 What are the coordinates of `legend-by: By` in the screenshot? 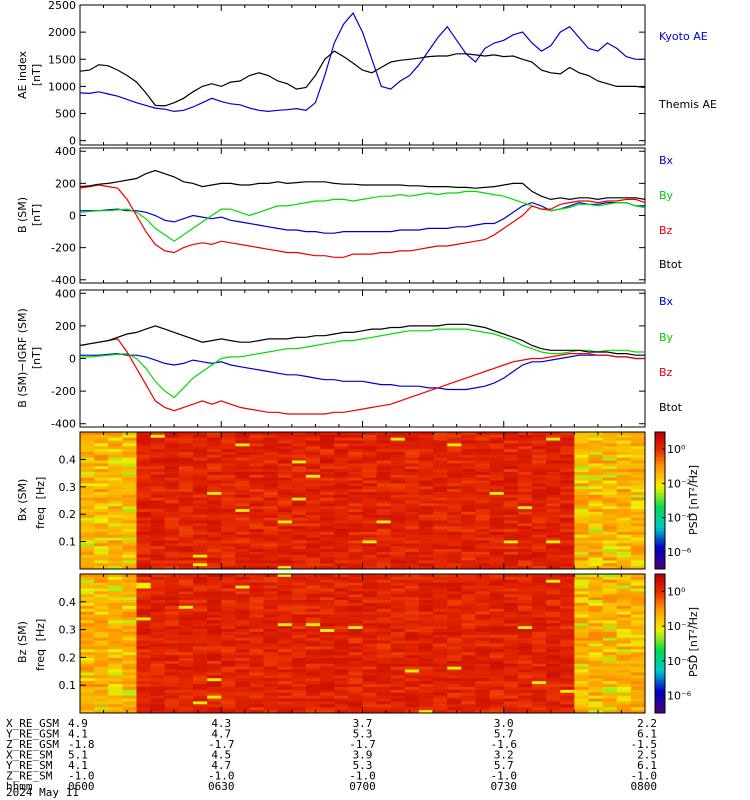 It's located at (666, 195).